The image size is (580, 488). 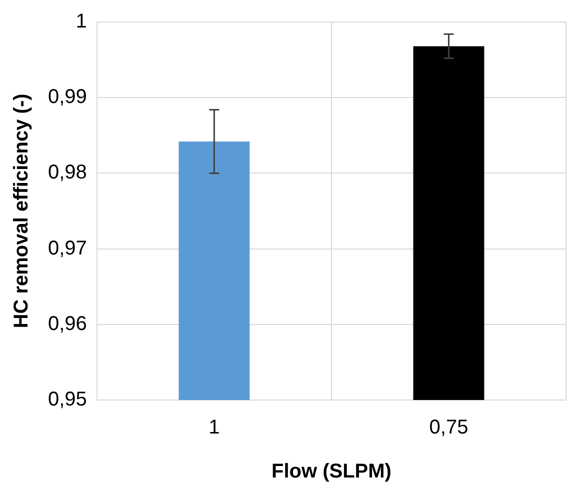 I want to click on y-tick-label: 0,97, so click(x=67, y=248).